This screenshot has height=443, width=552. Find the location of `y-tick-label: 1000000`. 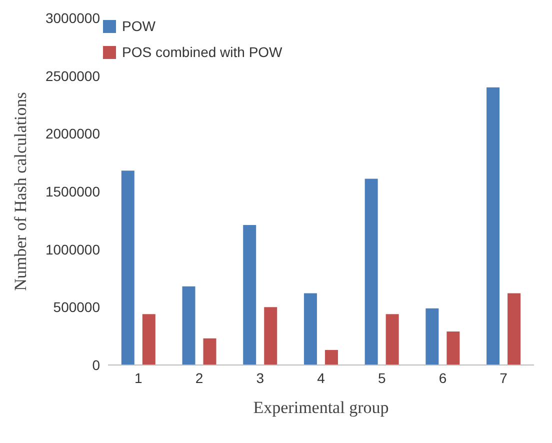

y-tick-label: 1000000 is located at coordinates (72, 249).